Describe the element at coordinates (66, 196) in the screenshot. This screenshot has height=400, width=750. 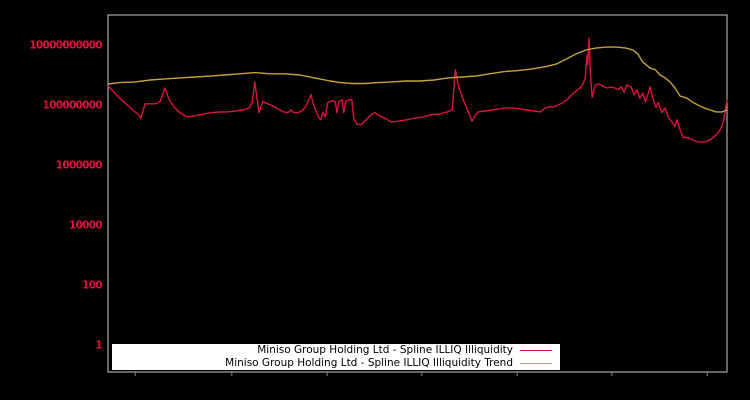
I see `y-axis-tick-labels: 10000000000 100000000 1000000 10000 100 1` at that location.